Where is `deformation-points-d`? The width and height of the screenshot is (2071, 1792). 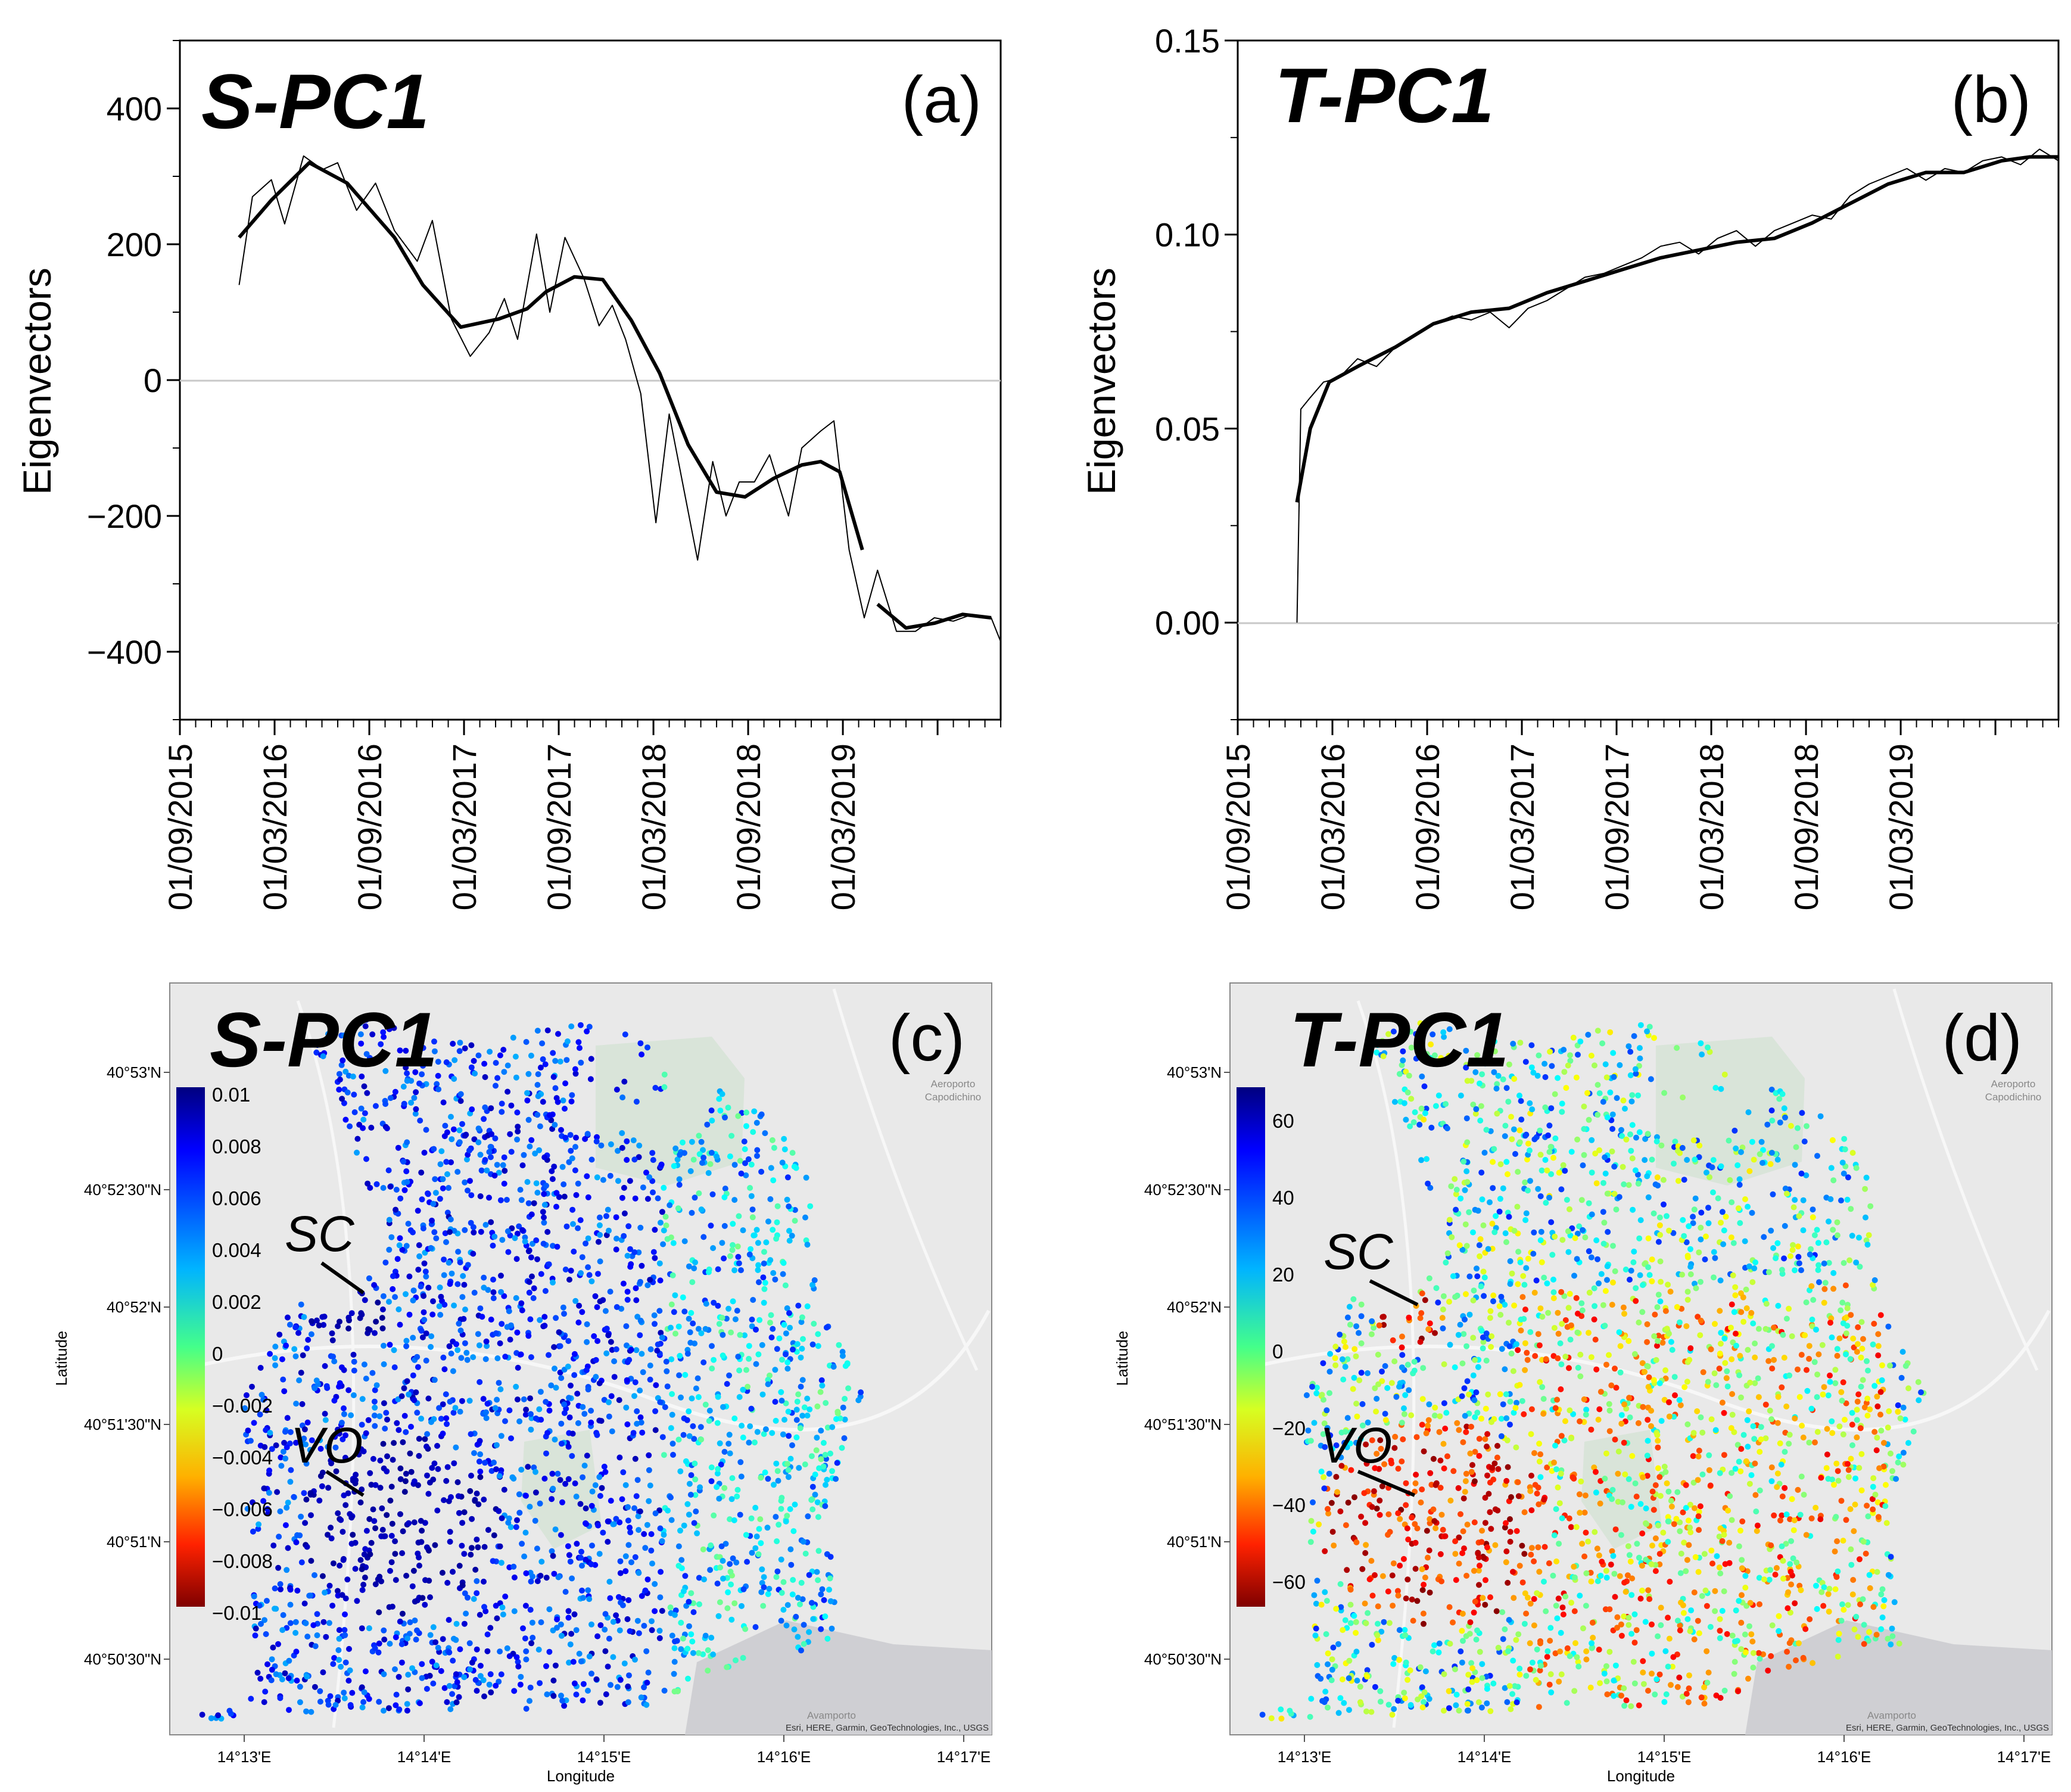 deformation-points-d is located at coordinates (1593, 1367).